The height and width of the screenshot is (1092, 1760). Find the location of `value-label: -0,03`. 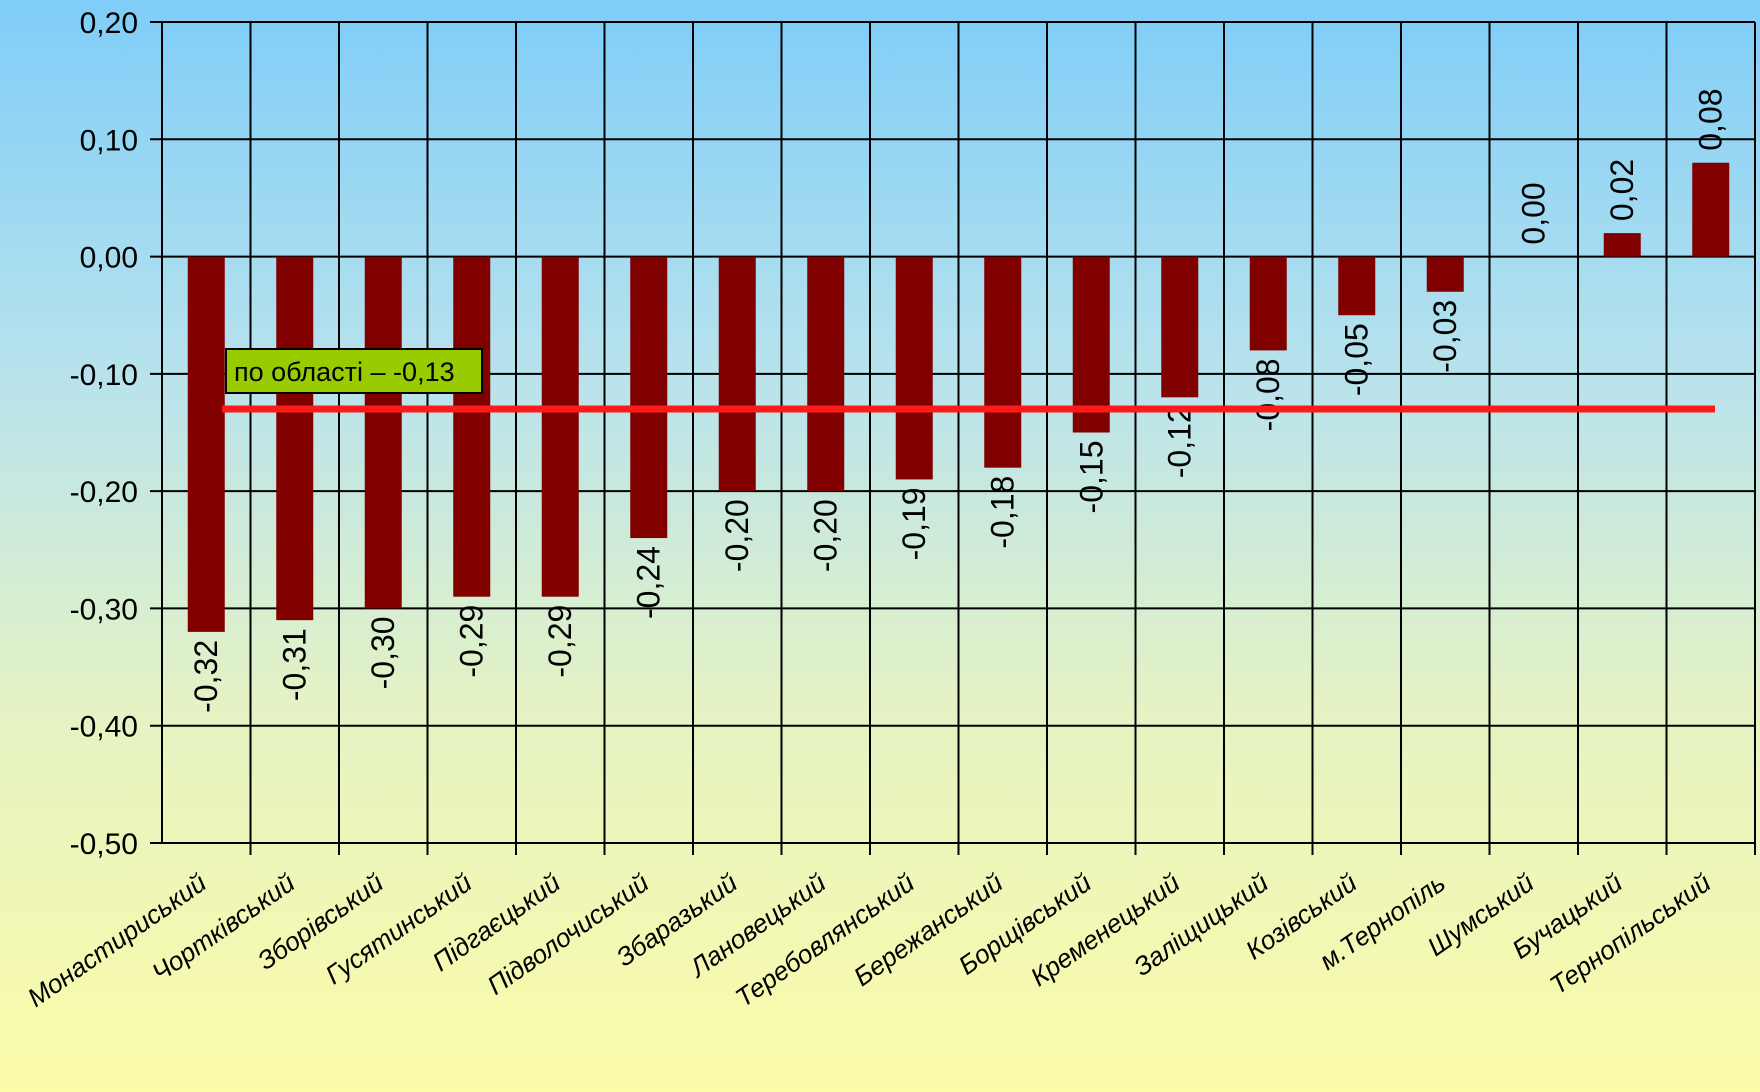

value-label: -0,03 is located at coordinates (1445, 336).